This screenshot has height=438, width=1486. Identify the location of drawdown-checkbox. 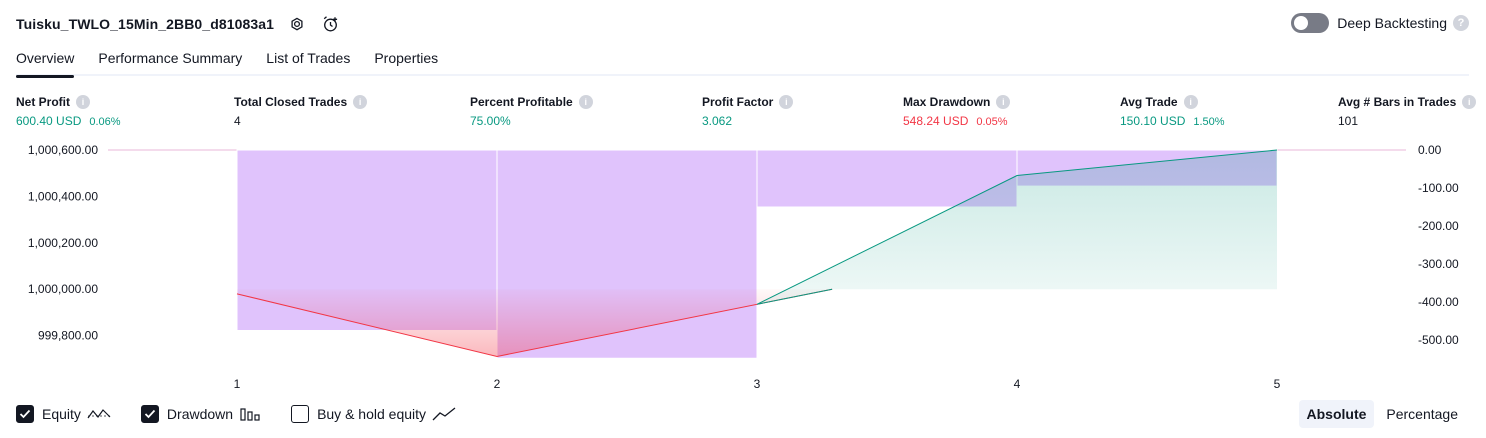
(149, 414).